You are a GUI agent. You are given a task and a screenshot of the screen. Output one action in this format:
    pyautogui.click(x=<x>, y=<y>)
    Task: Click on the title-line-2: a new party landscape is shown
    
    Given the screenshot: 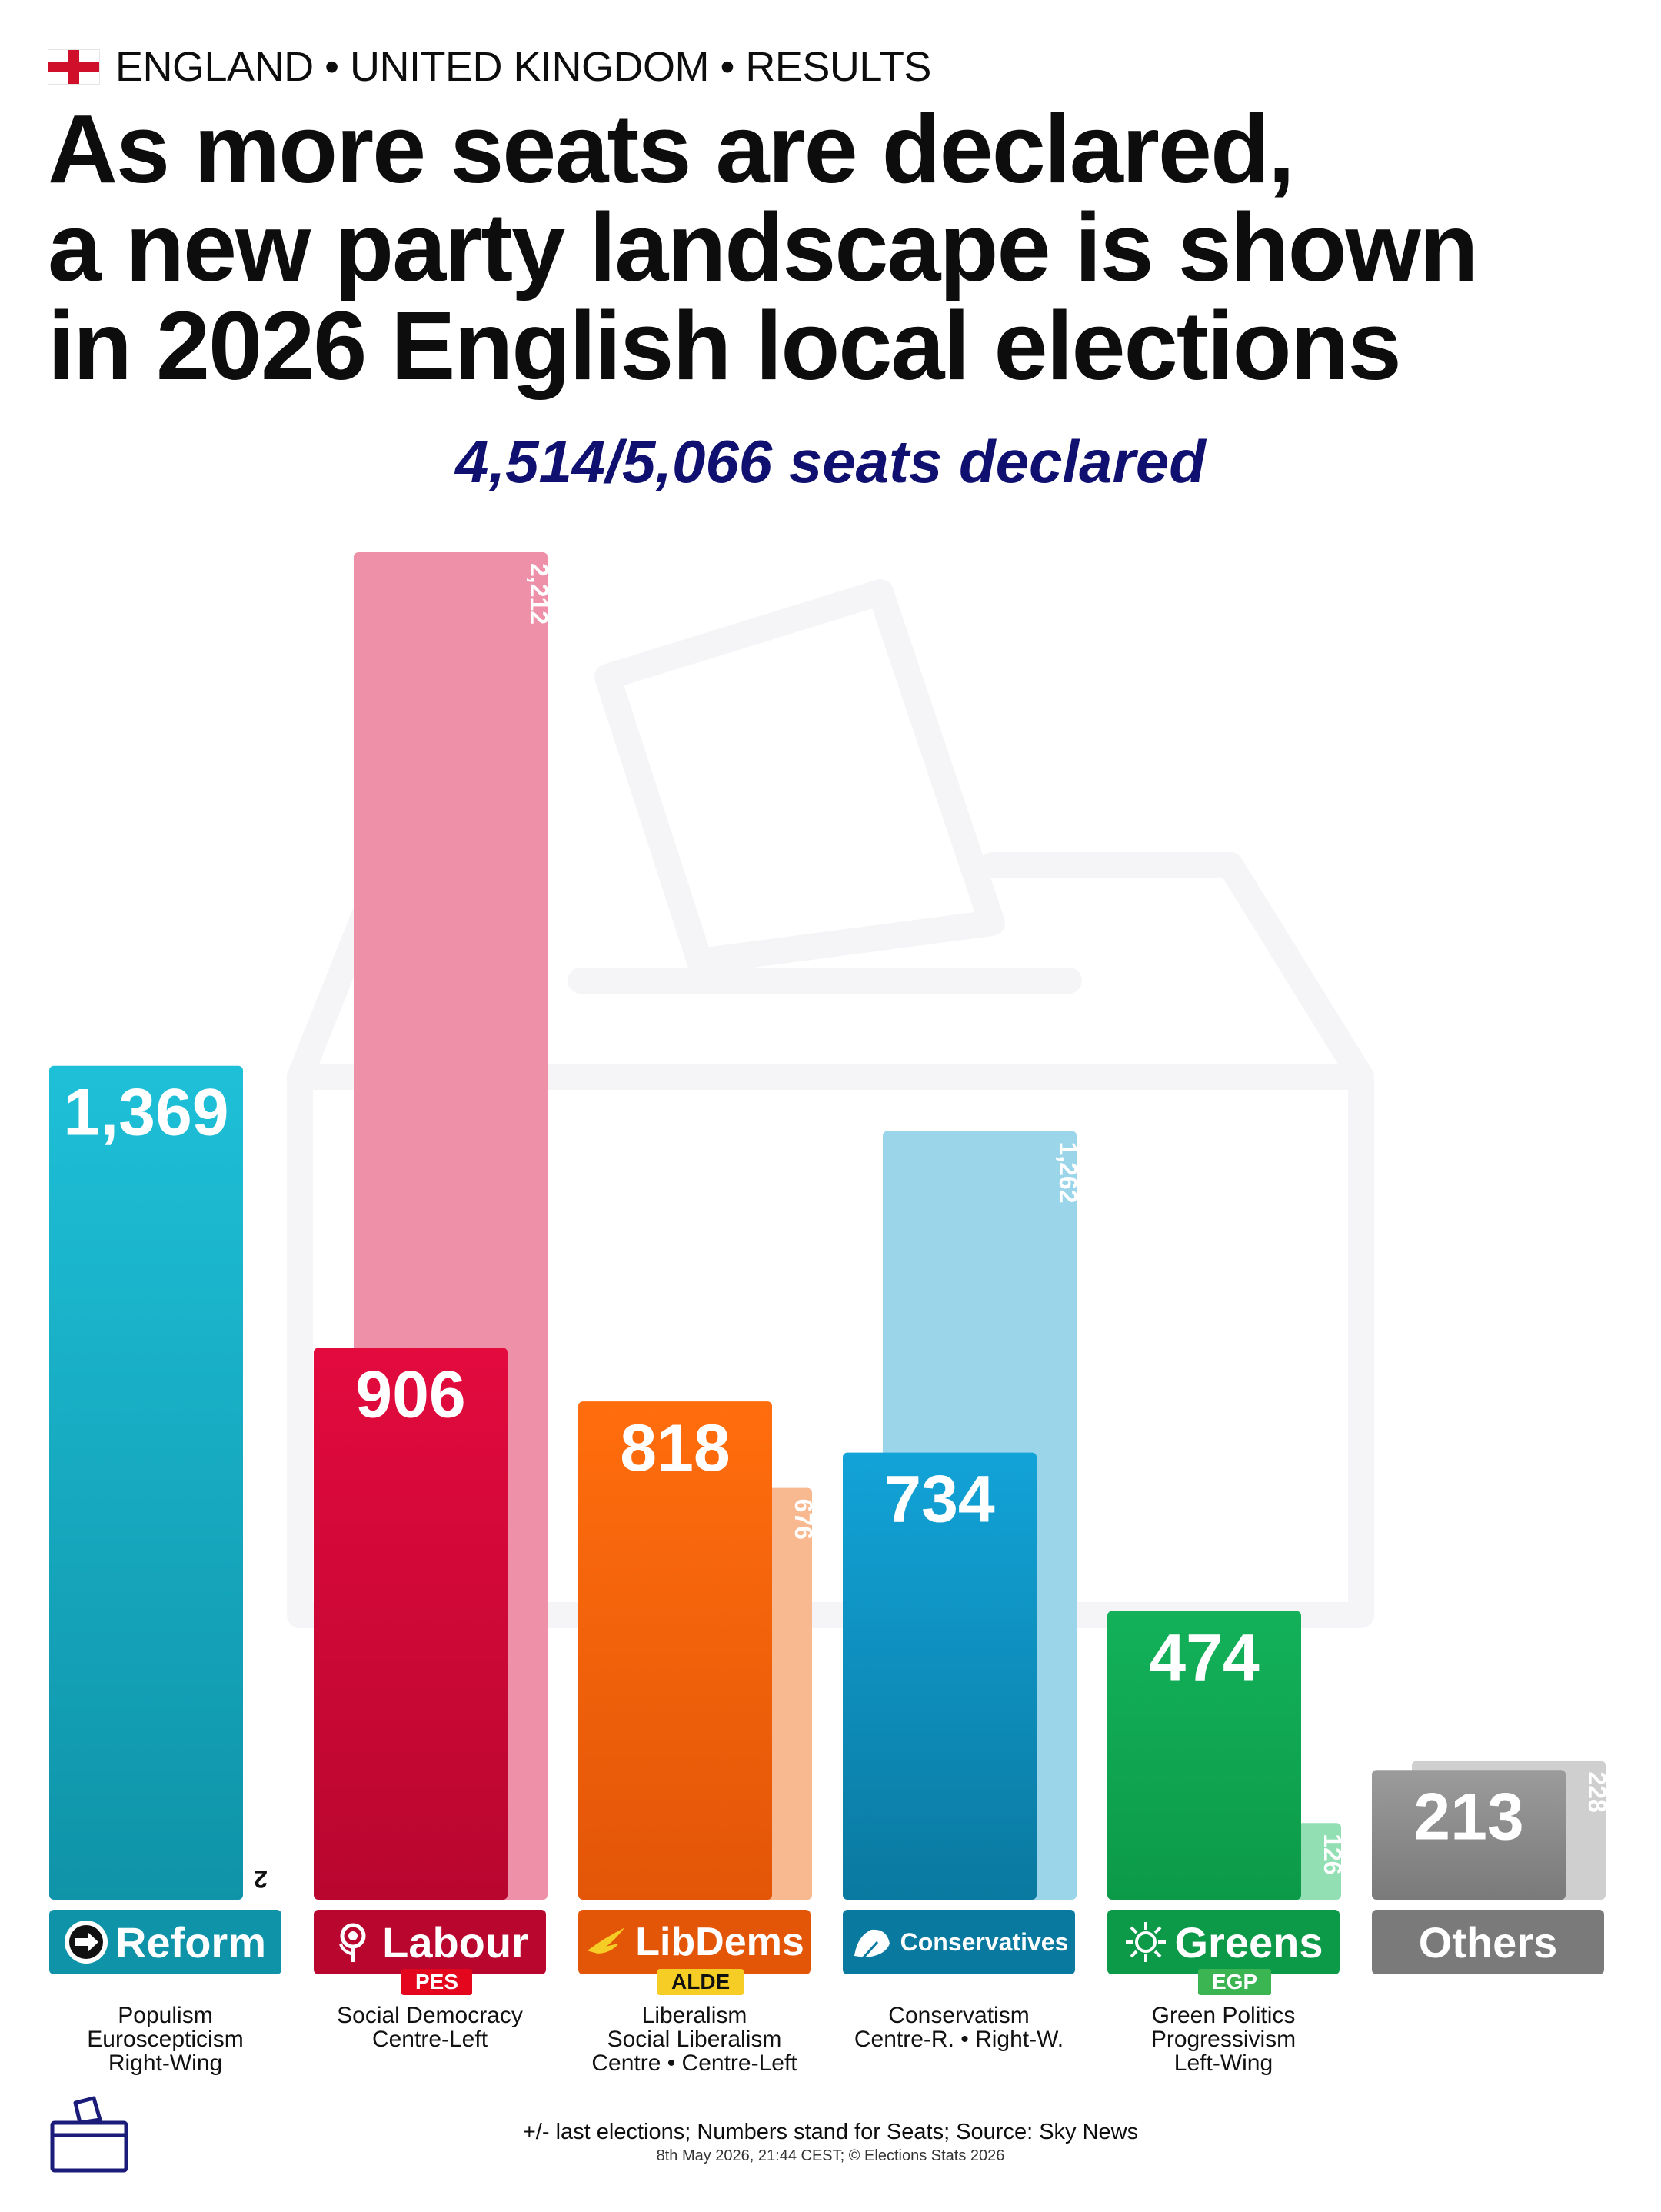 What is the action you would take?
    pyautogui.click(x=763, y=247)
    